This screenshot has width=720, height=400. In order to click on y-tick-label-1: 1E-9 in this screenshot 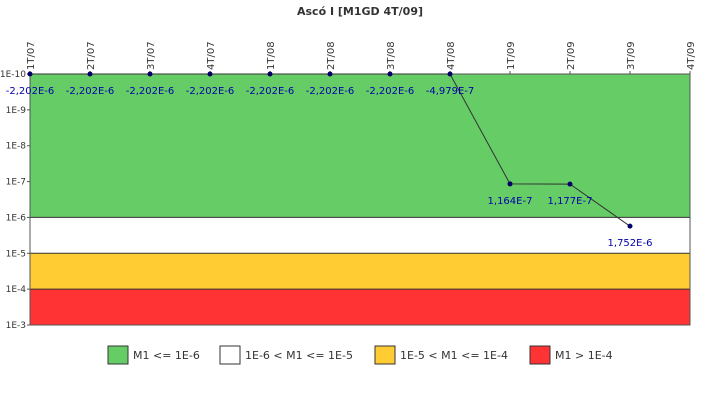, I will do `click(16, 111)`.